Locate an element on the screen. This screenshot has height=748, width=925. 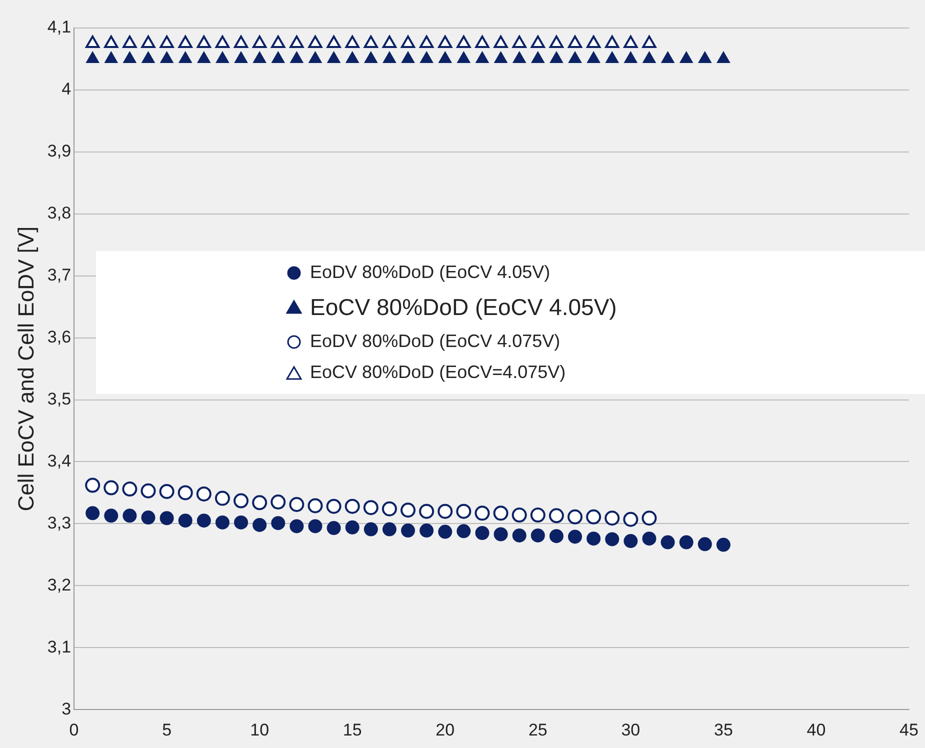
legend-label: EoCV 80%DoD (EoCV 4.05V) is located at coordinates (463, 307).